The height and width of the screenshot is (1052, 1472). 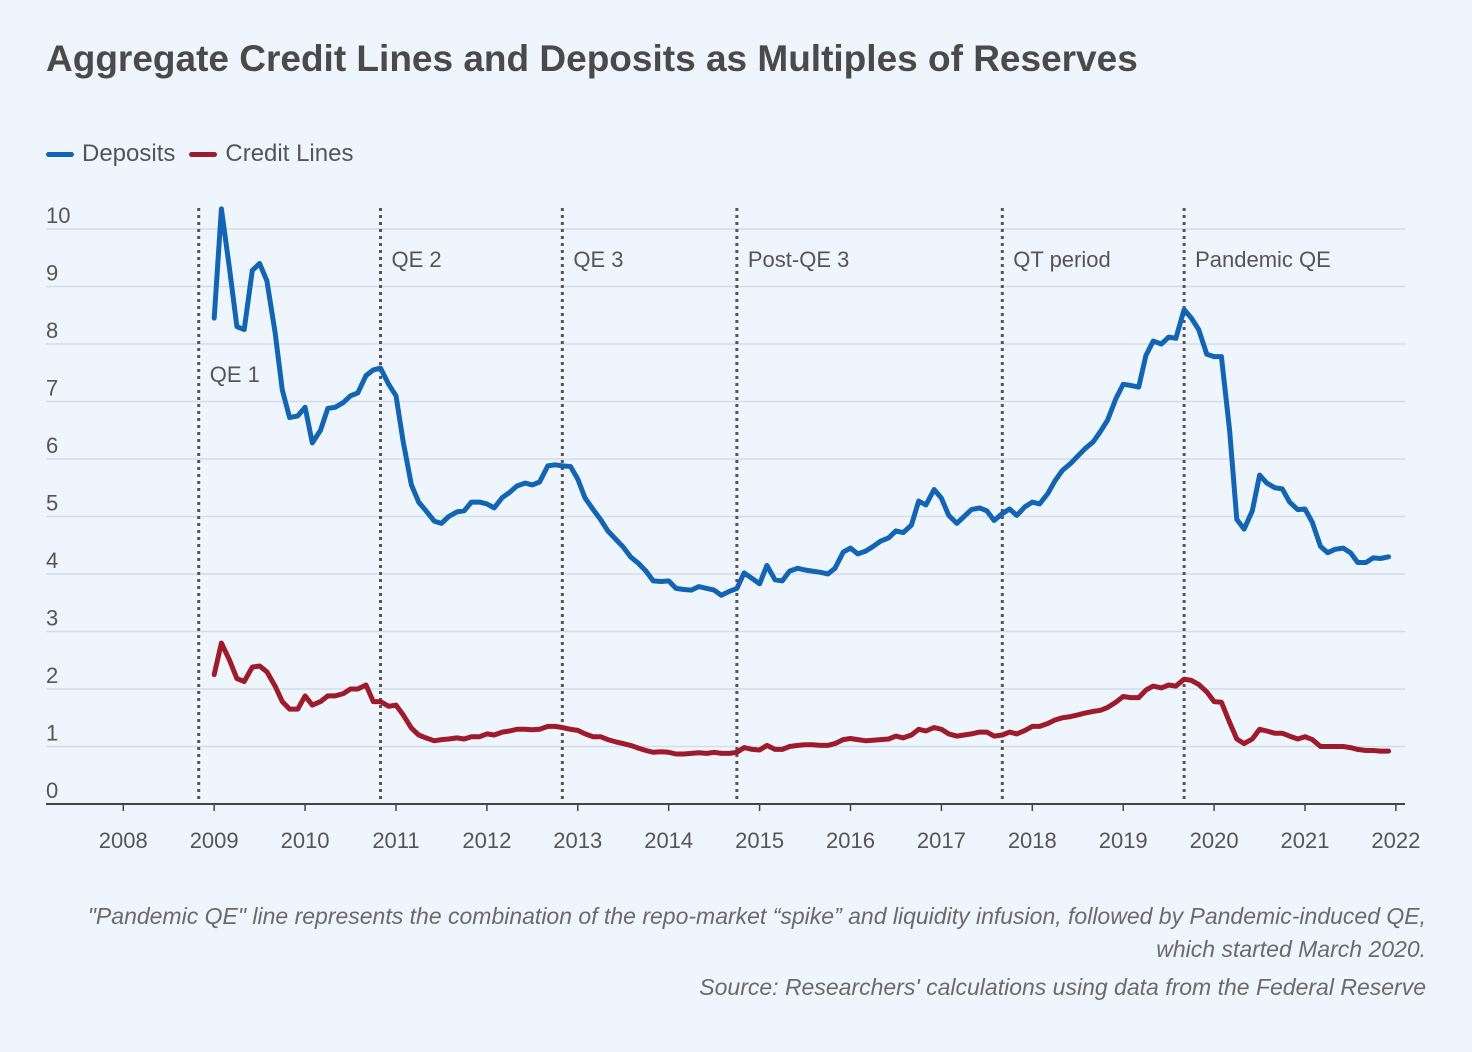 I want to click on legend-swatch-credit-lines, so click(x=203, y=154).